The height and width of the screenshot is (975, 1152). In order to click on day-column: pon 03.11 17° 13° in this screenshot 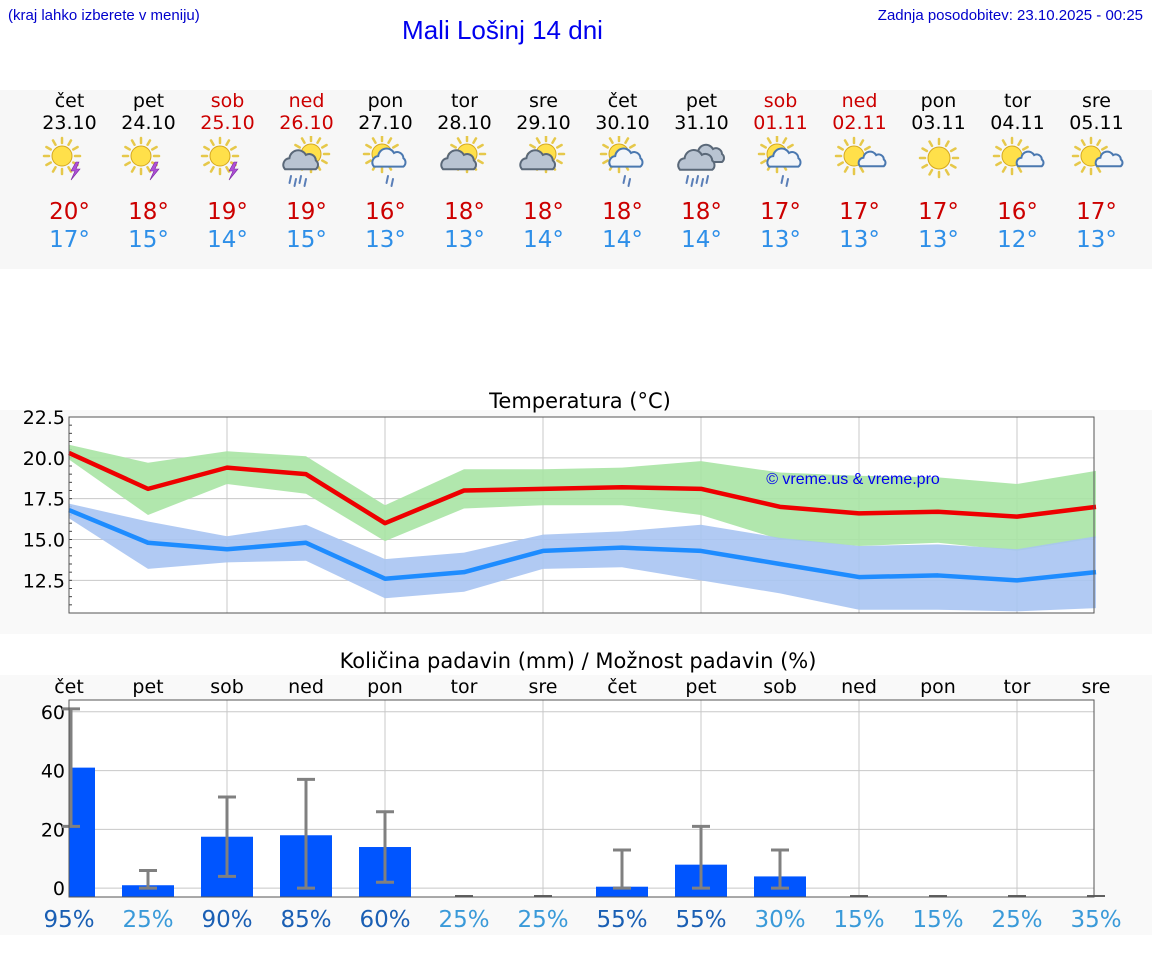, I will do `click(938, 172)`.